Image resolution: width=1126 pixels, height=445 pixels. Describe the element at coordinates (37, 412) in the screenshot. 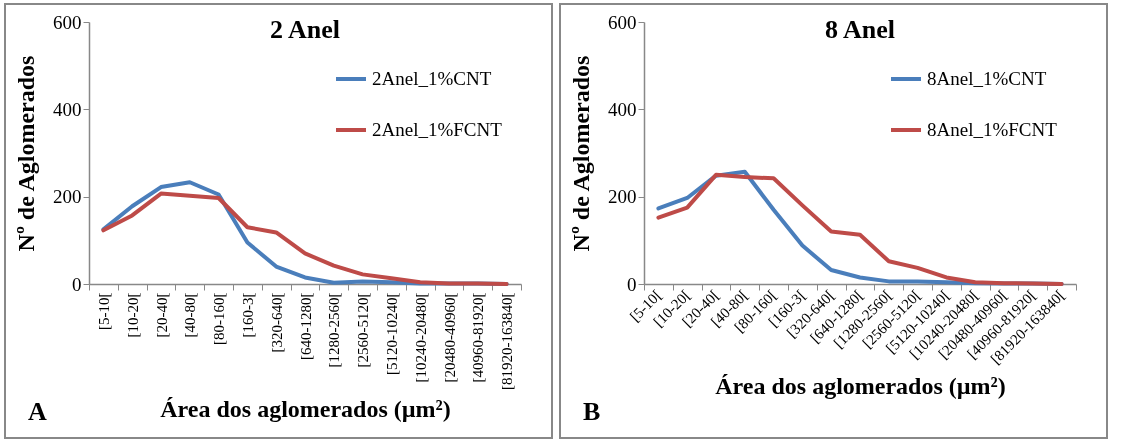

I see `text: A` at that location.